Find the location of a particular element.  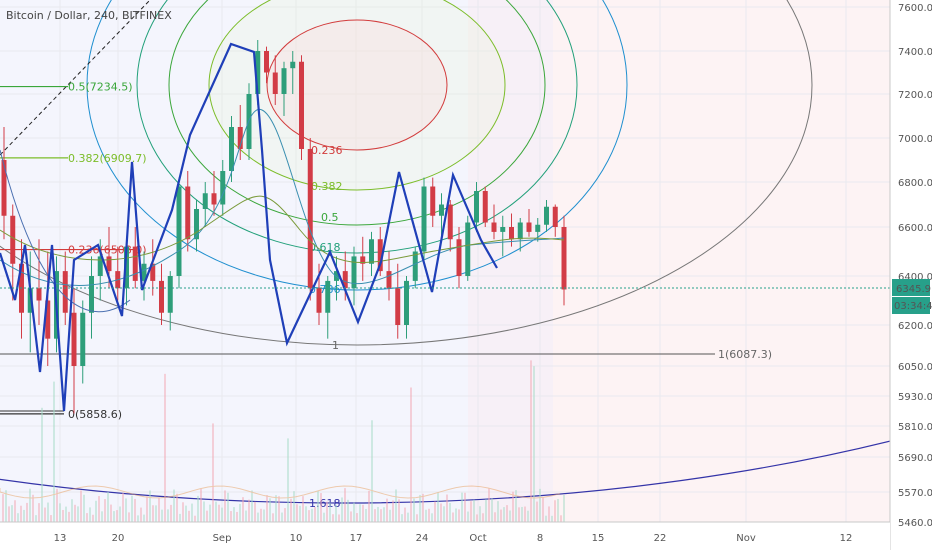

time-axis: 13 20 Sep 10 17 24 Oct 8 15 22 Nov 12 is located at coordinates (445, 535).